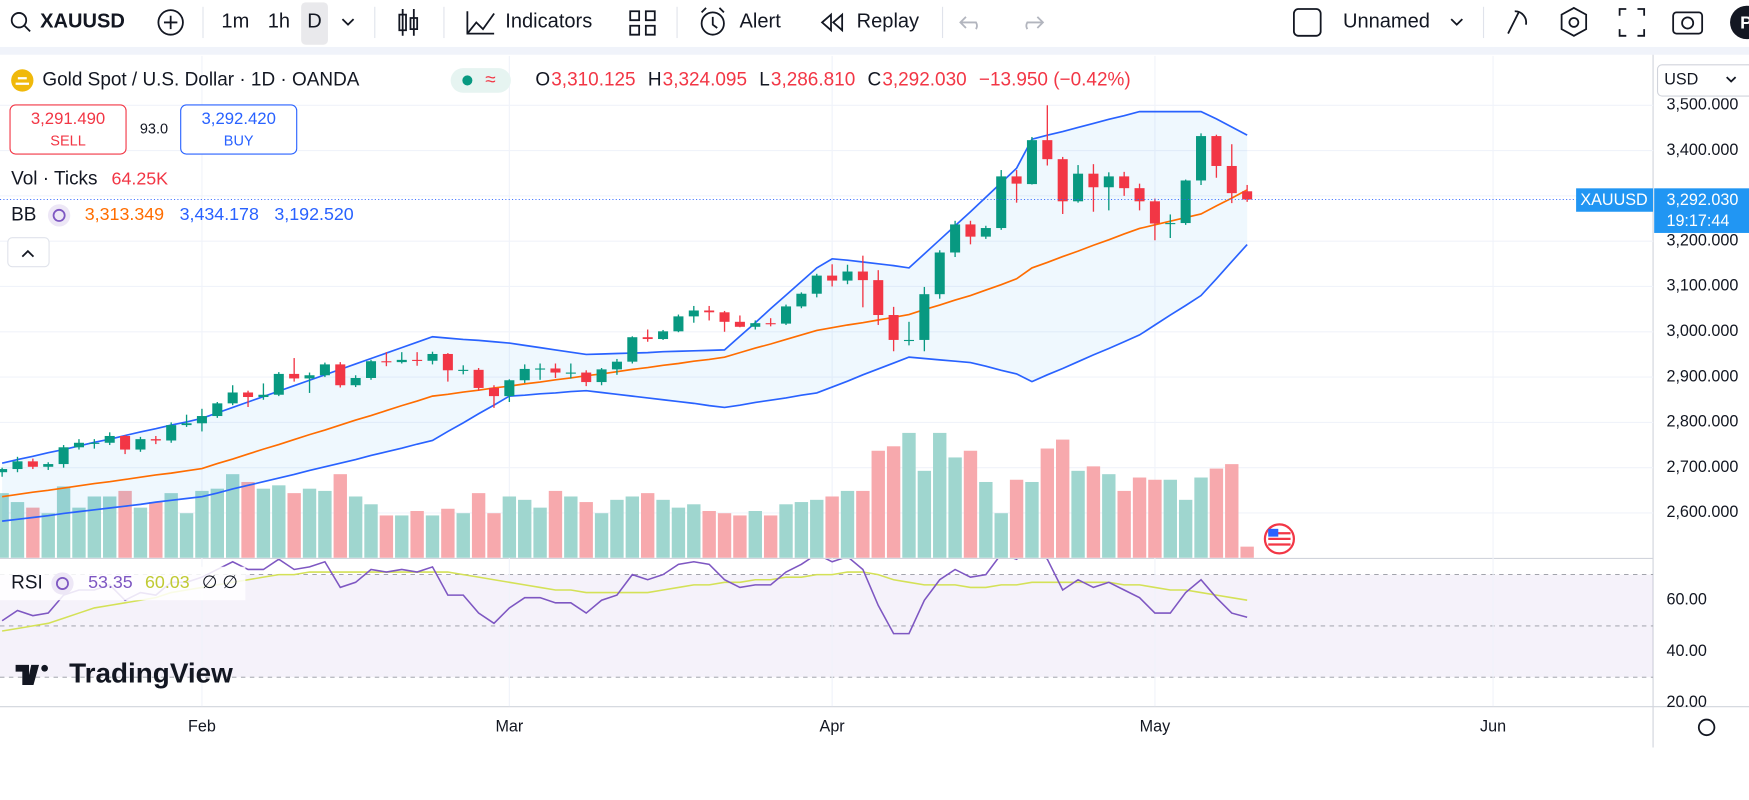 The width and height of the screenshot is (1749, 800). I want to click on snapshot-icon, so click(1688, 23).